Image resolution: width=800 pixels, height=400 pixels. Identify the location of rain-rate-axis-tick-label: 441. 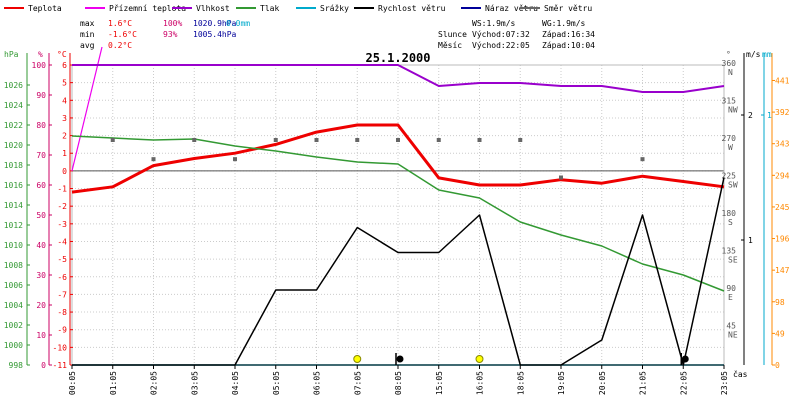
(782, 80).